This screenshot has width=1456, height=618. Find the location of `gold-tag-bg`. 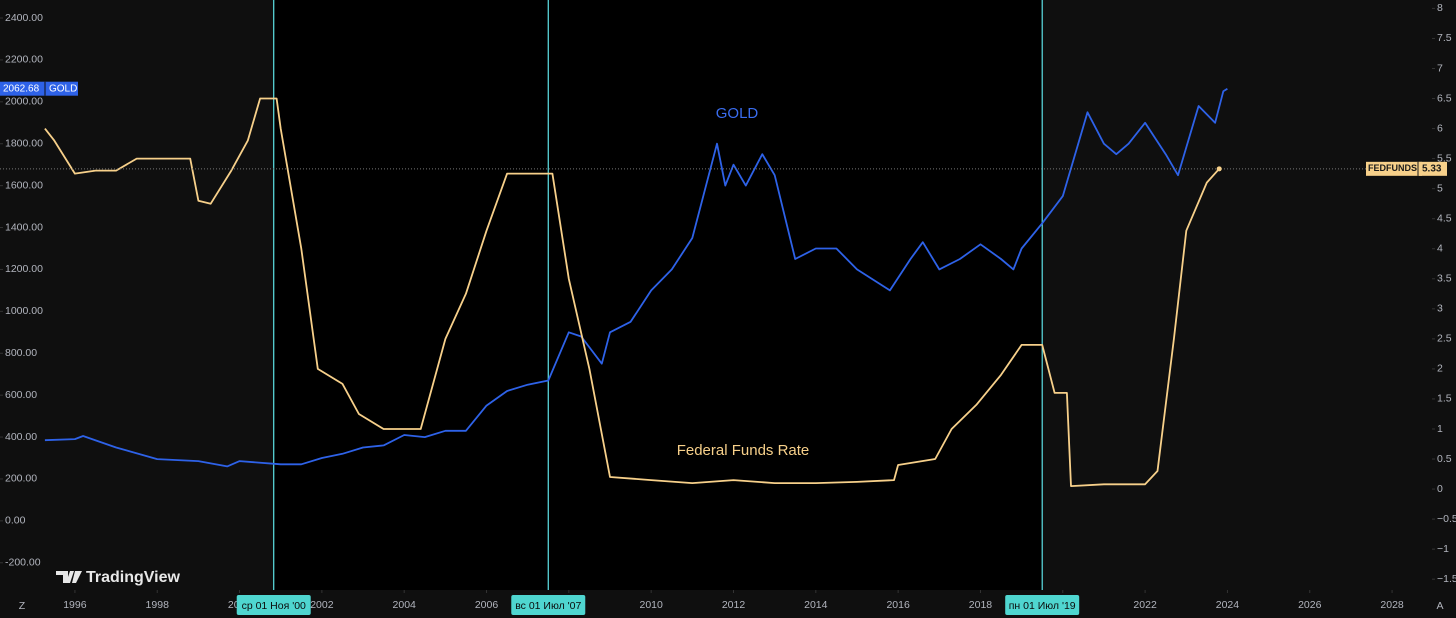

gold-tag-bg is located at coordinates (39, 88).